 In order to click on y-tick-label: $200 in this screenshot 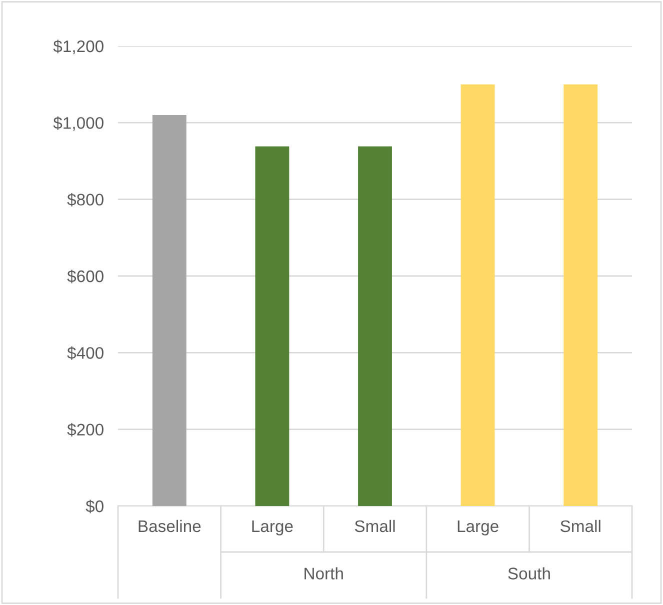, I will do `click(85, 430)`.